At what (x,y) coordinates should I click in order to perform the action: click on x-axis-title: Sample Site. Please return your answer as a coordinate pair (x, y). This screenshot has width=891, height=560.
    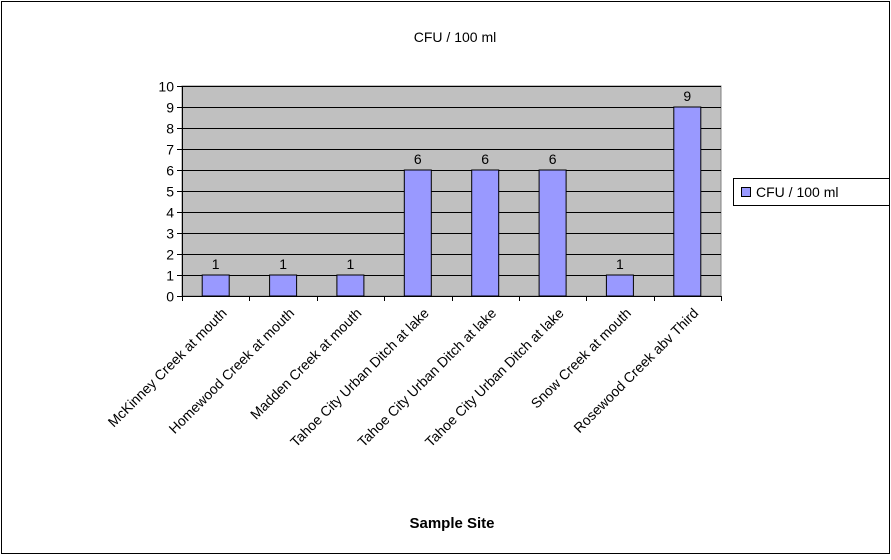
    Looking at the image, I should click on (451, 523).